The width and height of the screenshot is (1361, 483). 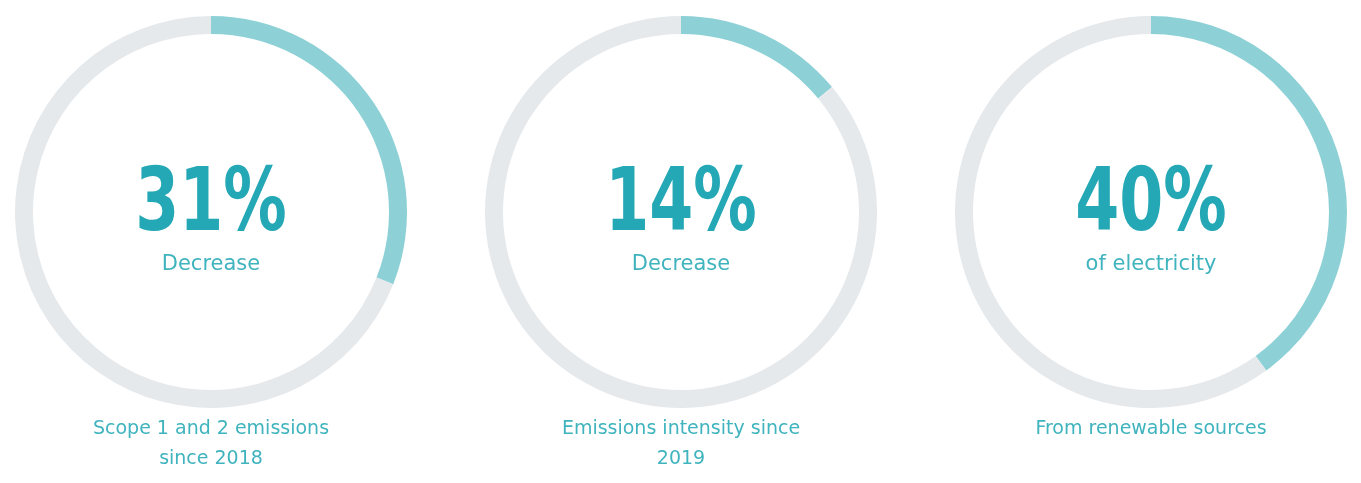 I want to click on text: of electricity, so click(x=1151, y=263).